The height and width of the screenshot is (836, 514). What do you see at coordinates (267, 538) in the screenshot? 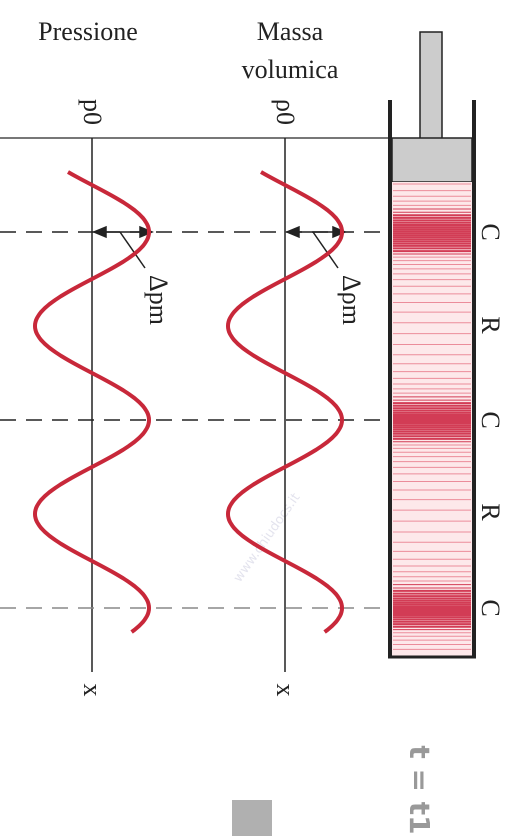
I see `watermark: www.chiudocs.it` at bounding box center [267, 538].